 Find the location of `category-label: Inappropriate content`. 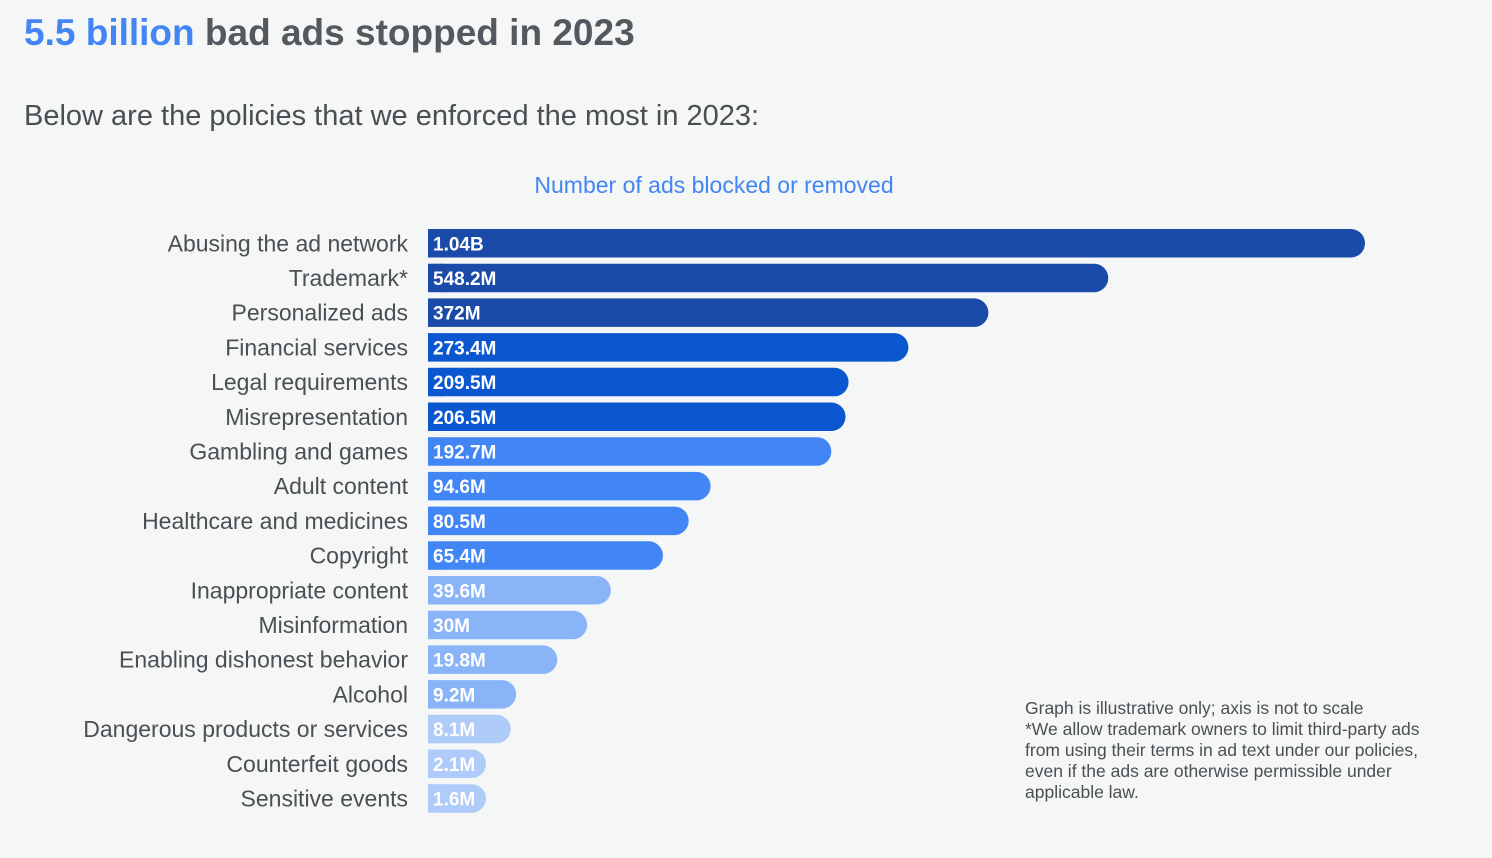

category-label: Inappropriate content is located at coordinates (300, 590).